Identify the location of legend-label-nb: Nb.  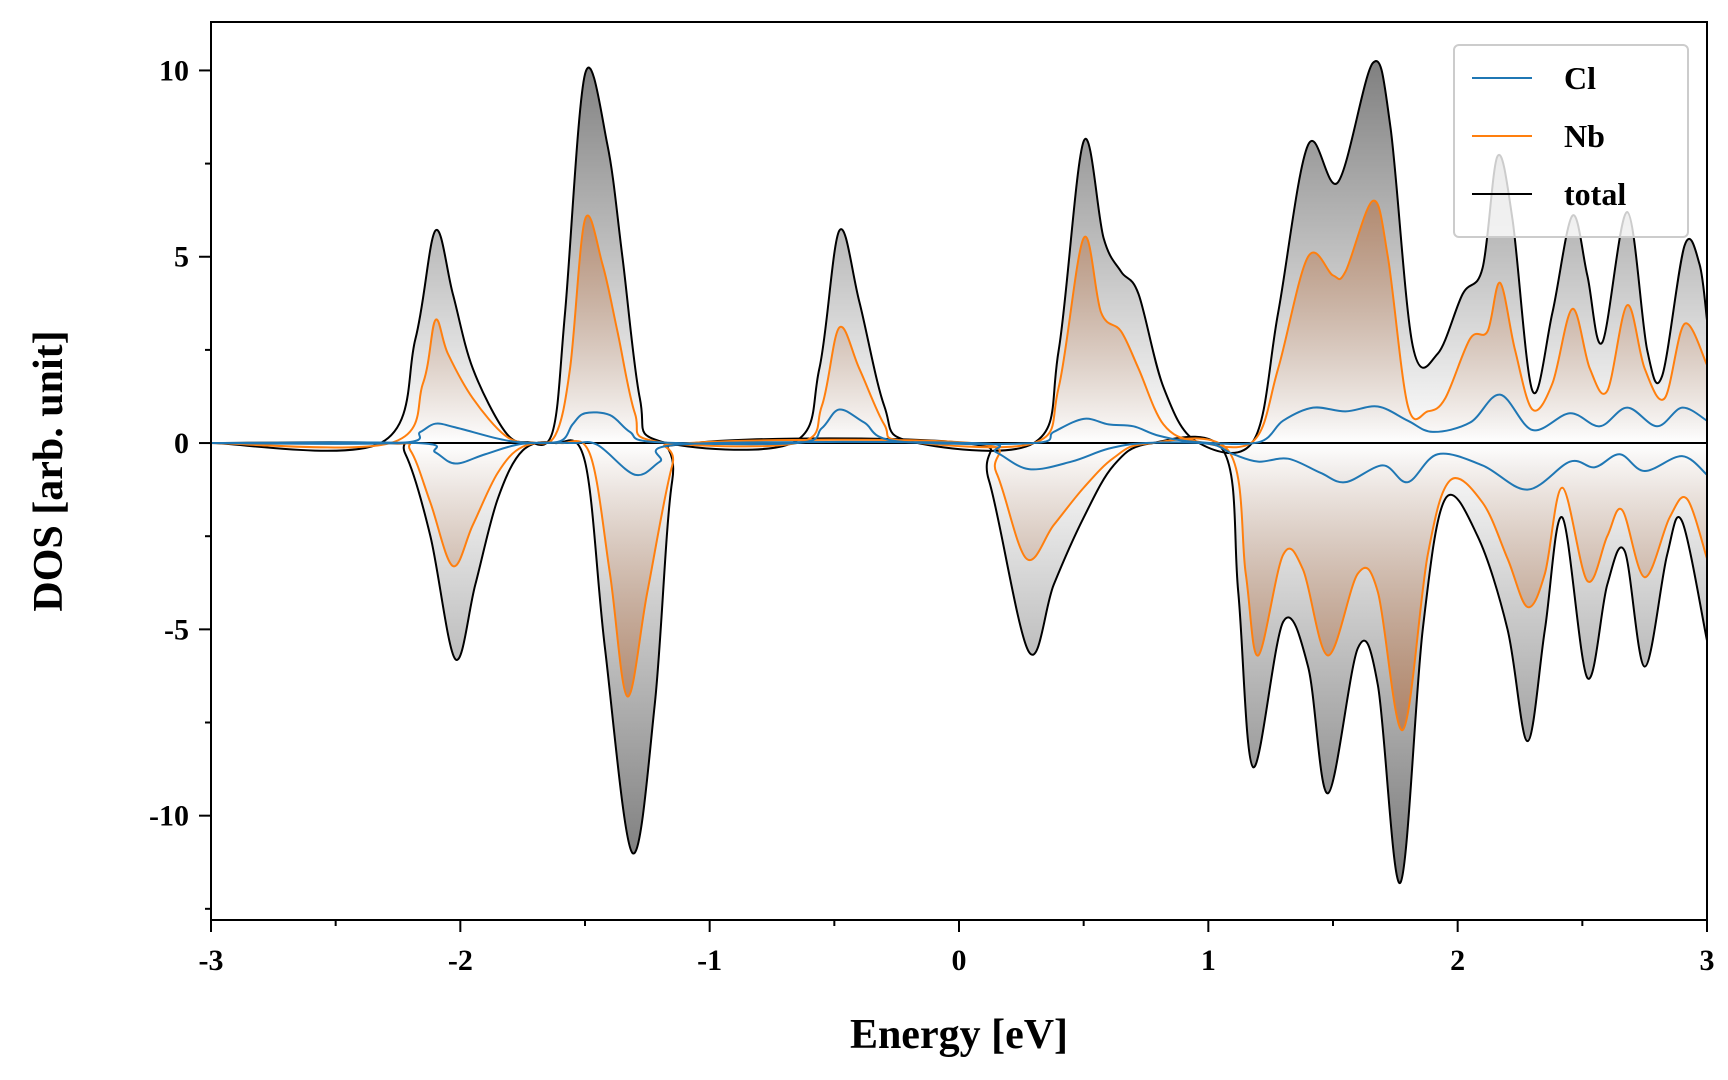
(1584, 136).